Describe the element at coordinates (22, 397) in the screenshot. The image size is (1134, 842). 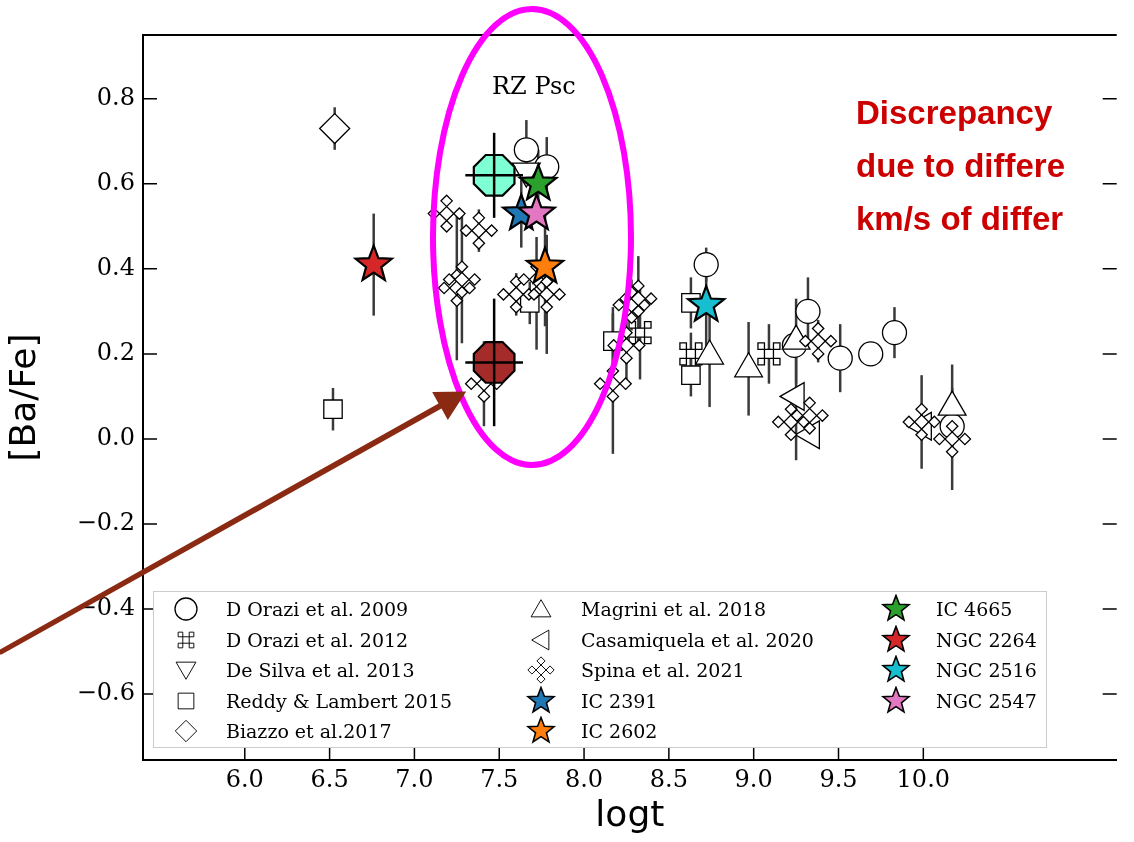
I see `y-axis-title: [Ba/Fe]` at that location.